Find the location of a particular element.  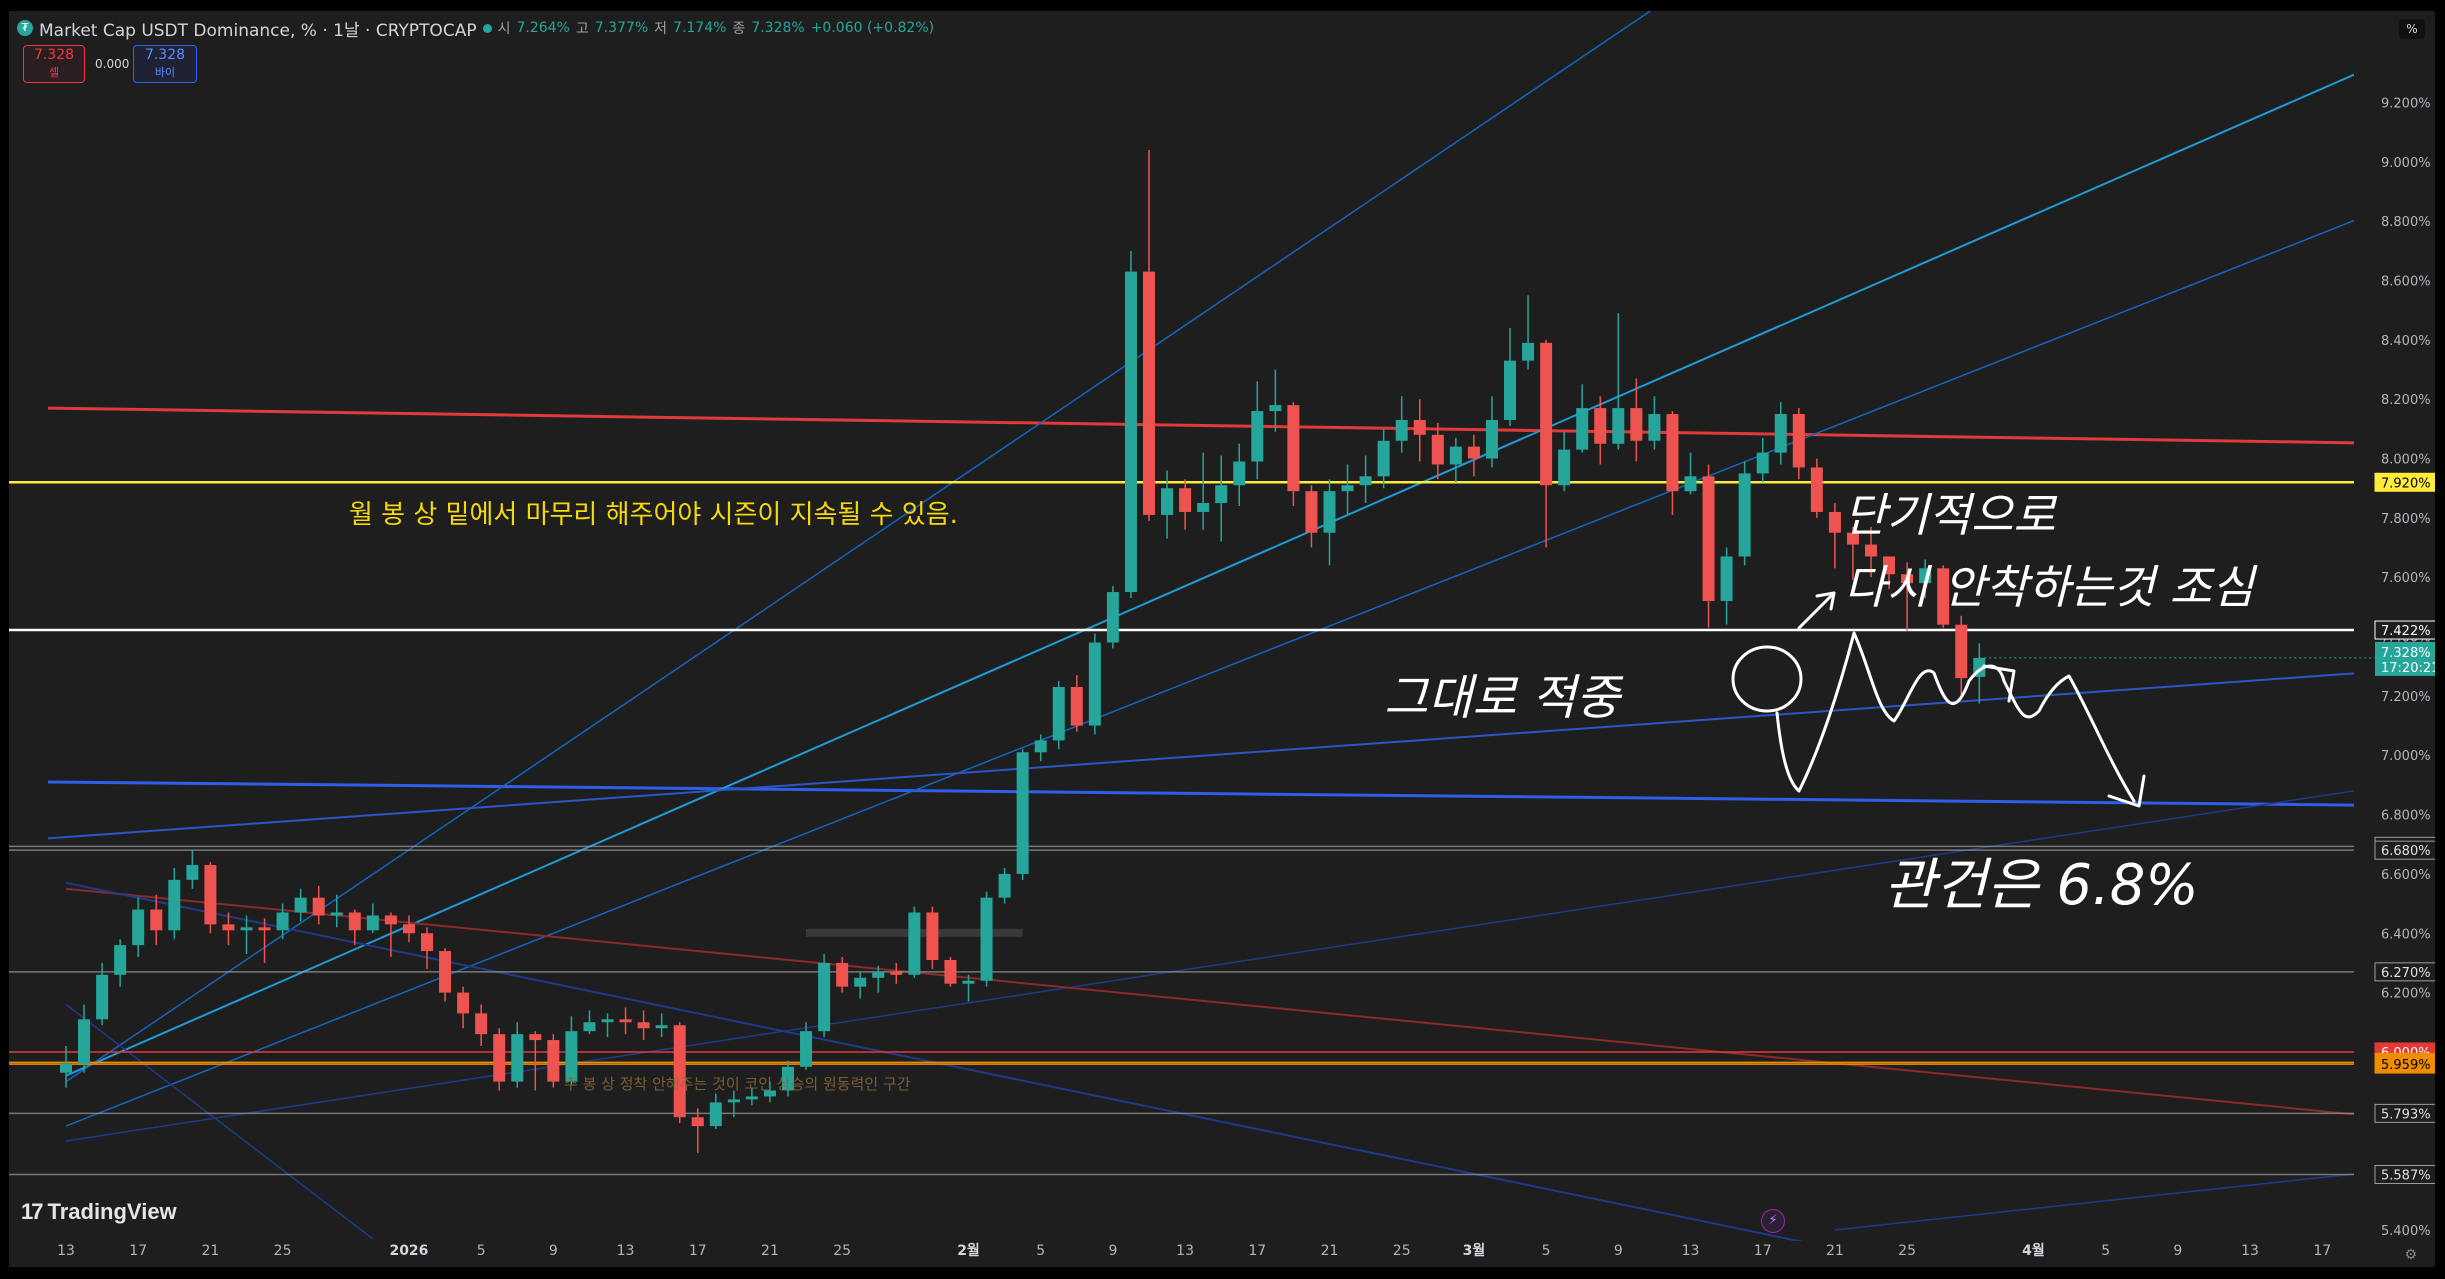

highlight-circle is located at coordinates (1767, 679).